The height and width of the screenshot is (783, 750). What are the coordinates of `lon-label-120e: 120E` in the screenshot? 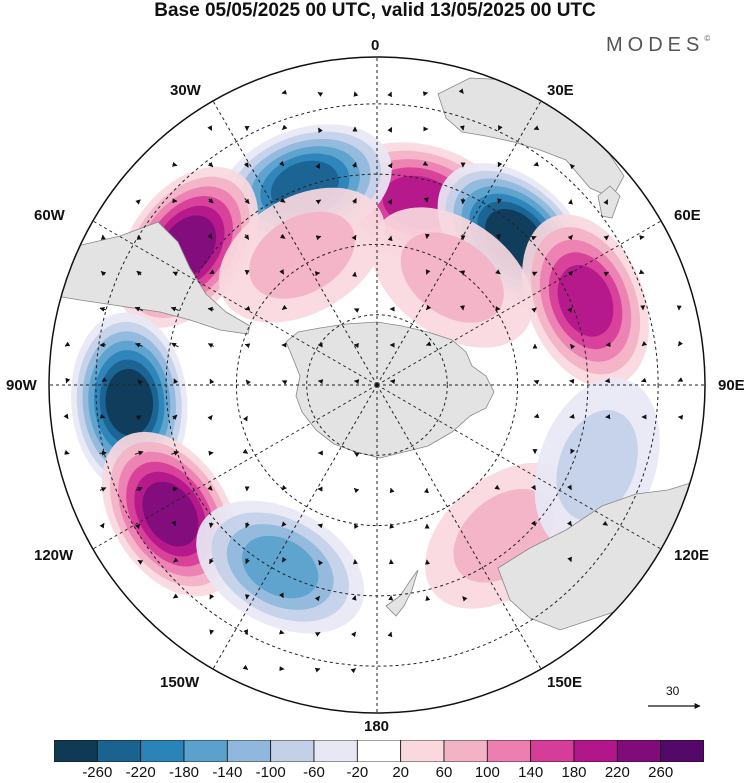 It's located at (692, 555).